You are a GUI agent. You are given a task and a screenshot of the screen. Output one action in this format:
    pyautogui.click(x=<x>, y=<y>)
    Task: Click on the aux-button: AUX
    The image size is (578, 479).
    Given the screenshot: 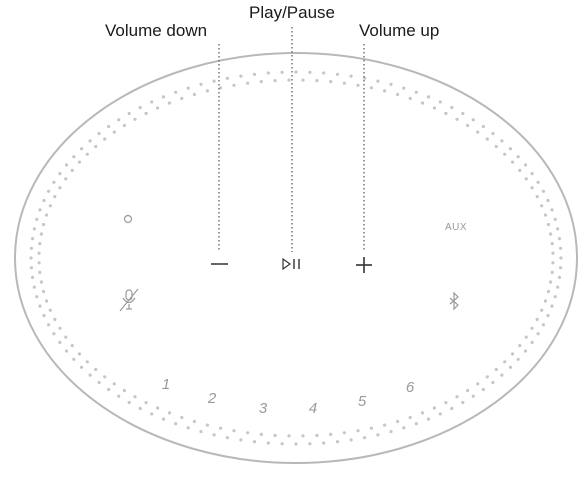 What is the action you would take?
    pyautogui.click(x=456, y=227)
    